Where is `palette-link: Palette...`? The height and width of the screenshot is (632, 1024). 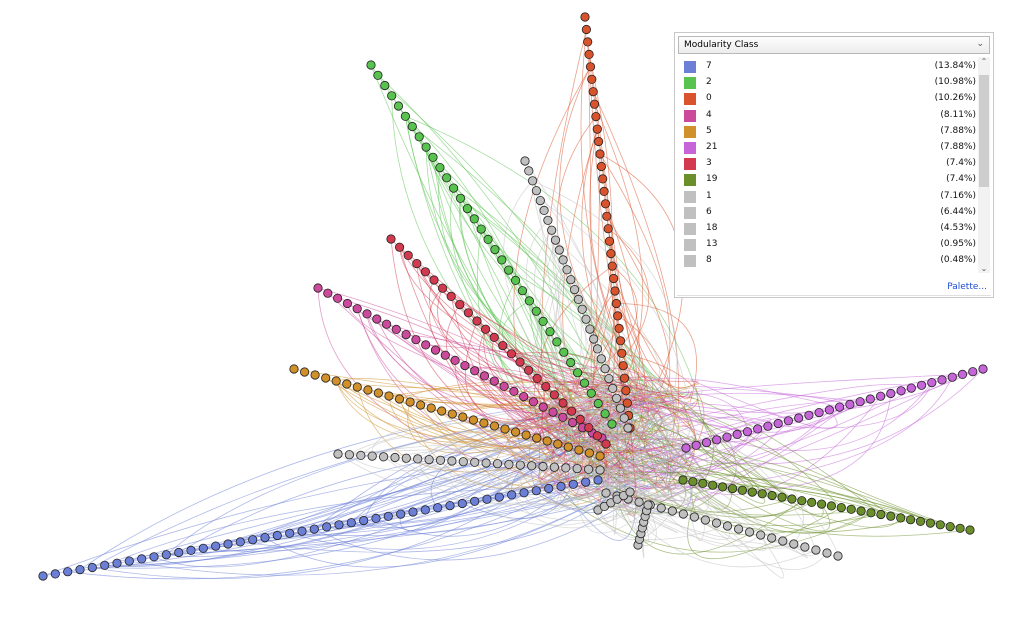 palette-link: Palette... is located at coordinates (967, 287).